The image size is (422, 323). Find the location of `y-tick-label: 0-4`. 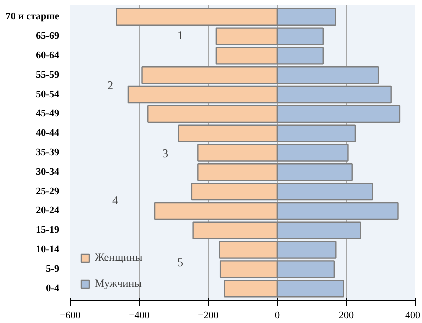

y-tick-label: 0-4 is located at coordinates (53, 288).